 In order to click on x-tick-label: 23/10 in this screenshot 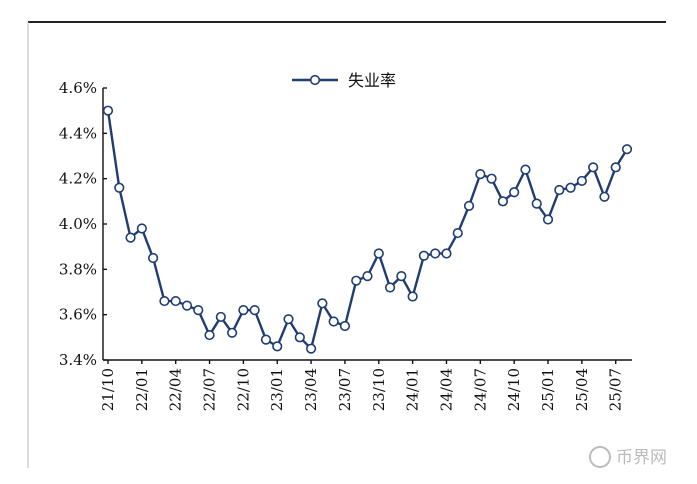, I will do `click(379, 389)`.